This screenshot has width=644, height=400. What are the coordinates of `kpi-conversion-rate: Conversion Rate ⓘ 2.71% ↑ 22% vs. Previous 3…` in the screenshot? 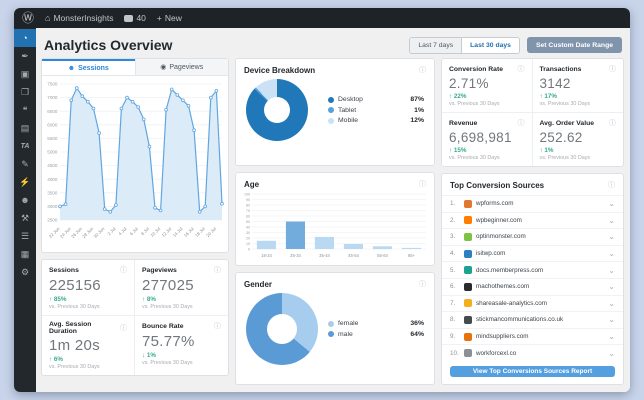 It's located at (487, 86).